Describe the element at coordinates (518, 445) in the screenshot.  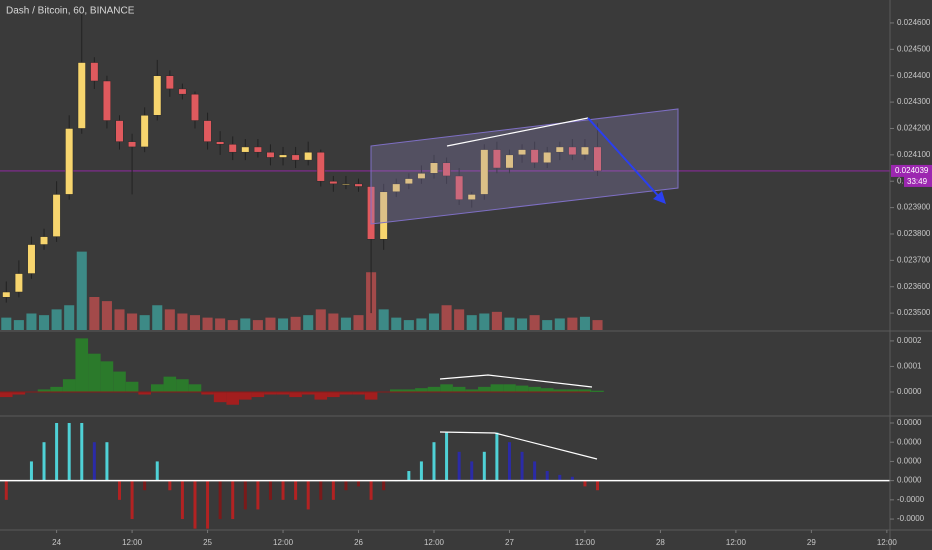
I see `divergence-line` at that location.